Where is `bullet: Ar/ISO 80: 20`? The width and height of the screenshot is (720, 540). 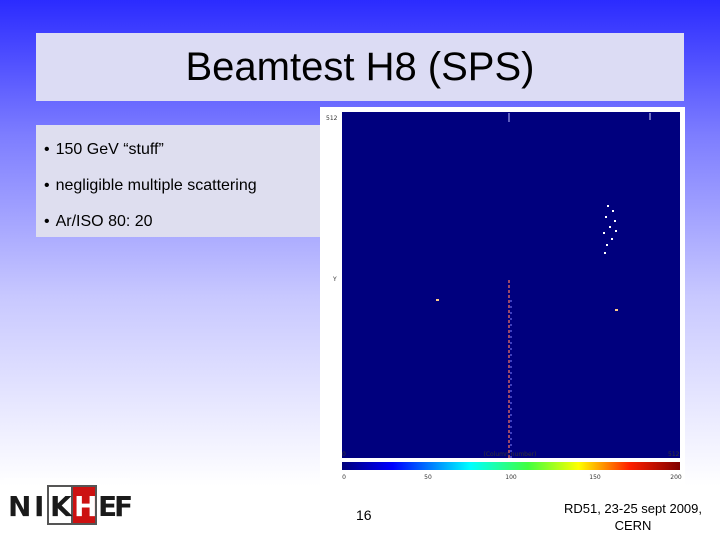 bullet: Ar/ISO 80: 20 is located at coordinates (98, 222).